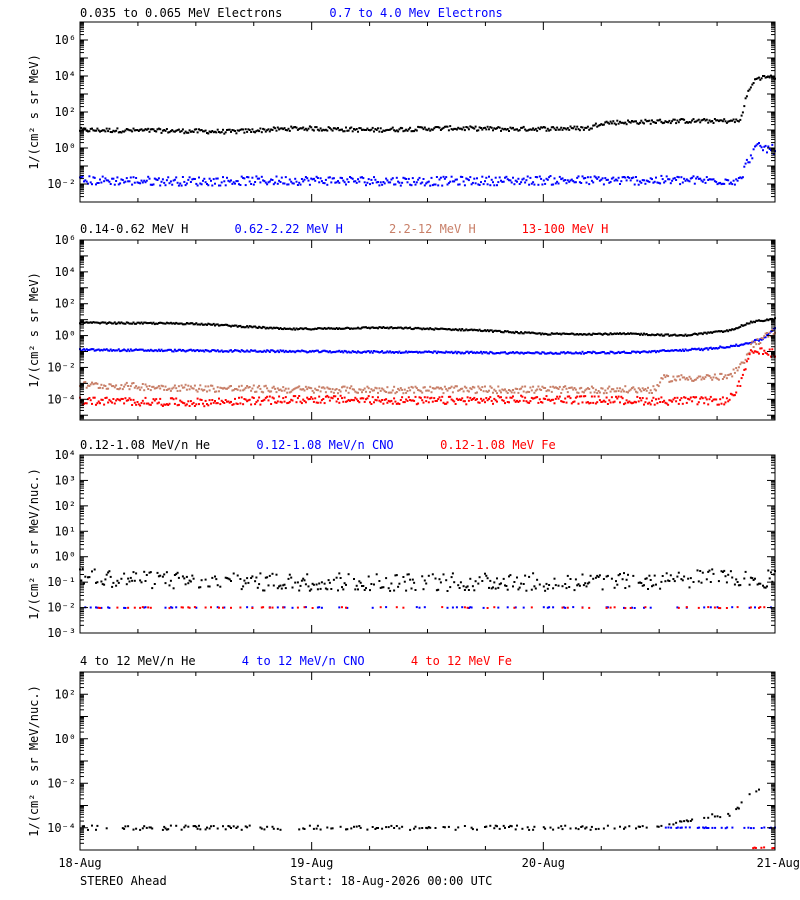 The width and height of the screenshot is (800, 900). I want to click on legend-entry: 0.62-2.22 MeV H, so click(289, 229).